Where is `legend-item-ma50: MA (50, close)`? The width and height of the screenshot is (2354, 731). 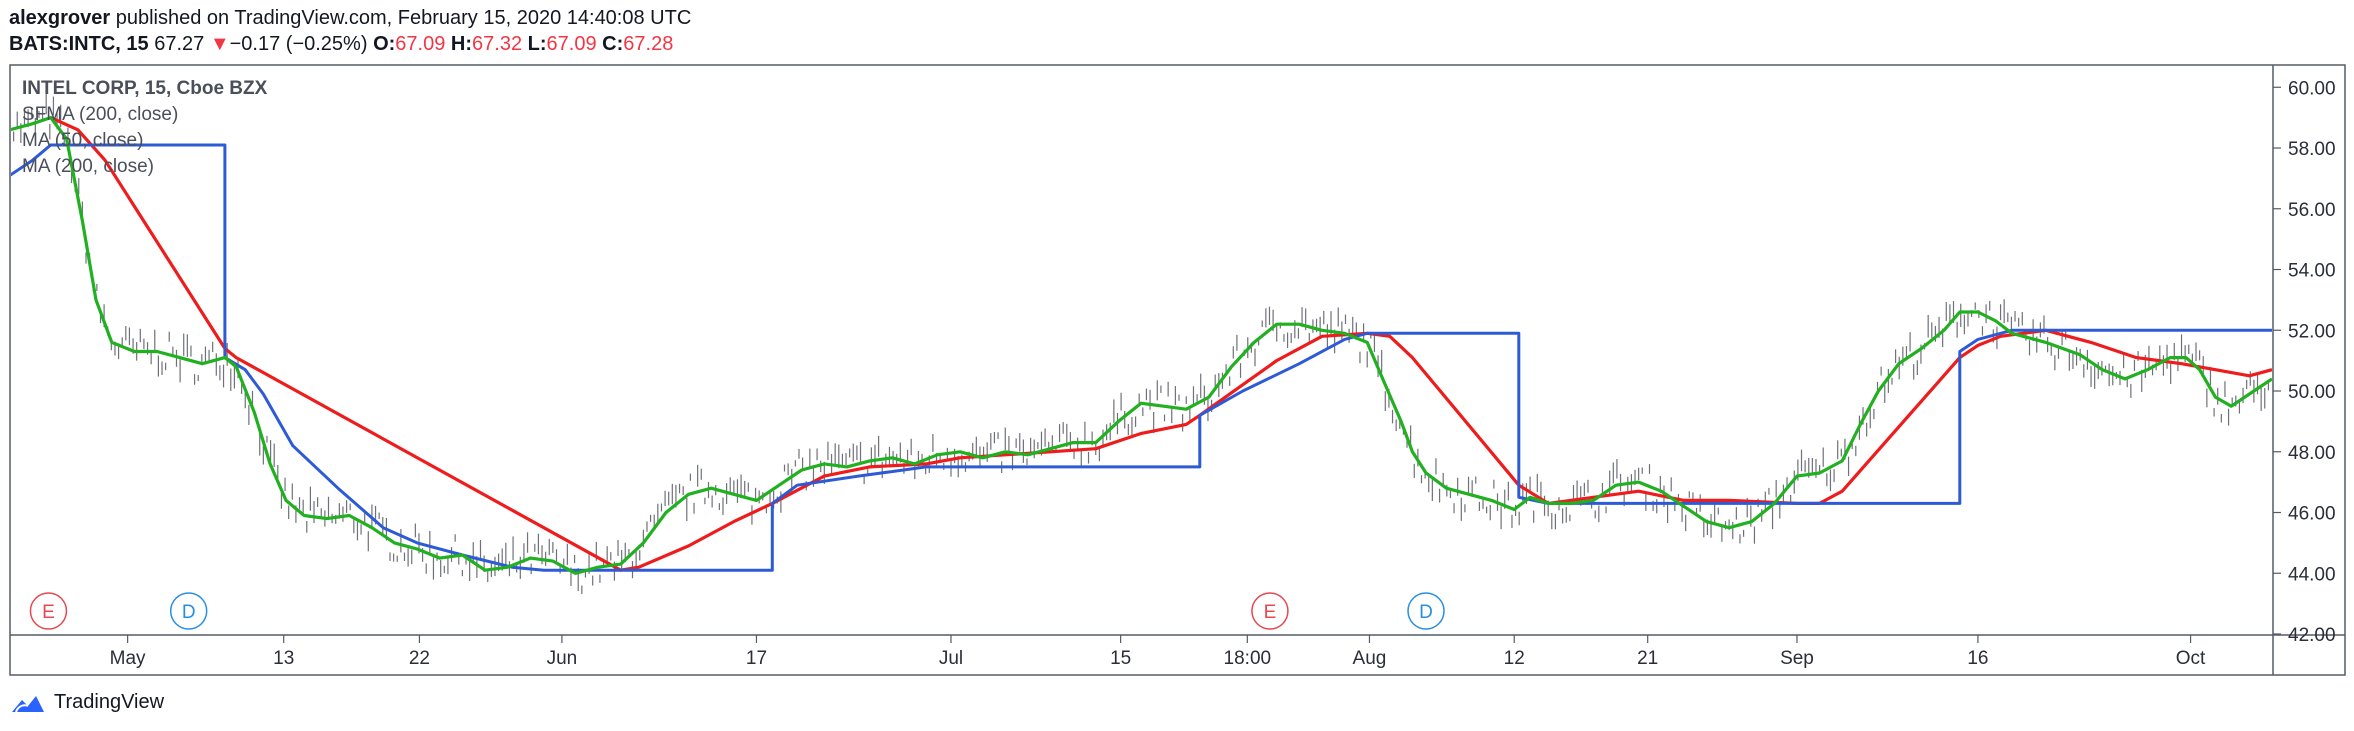 legend-item-ma50: MA (50, close) is located at coordinates (83, 140).